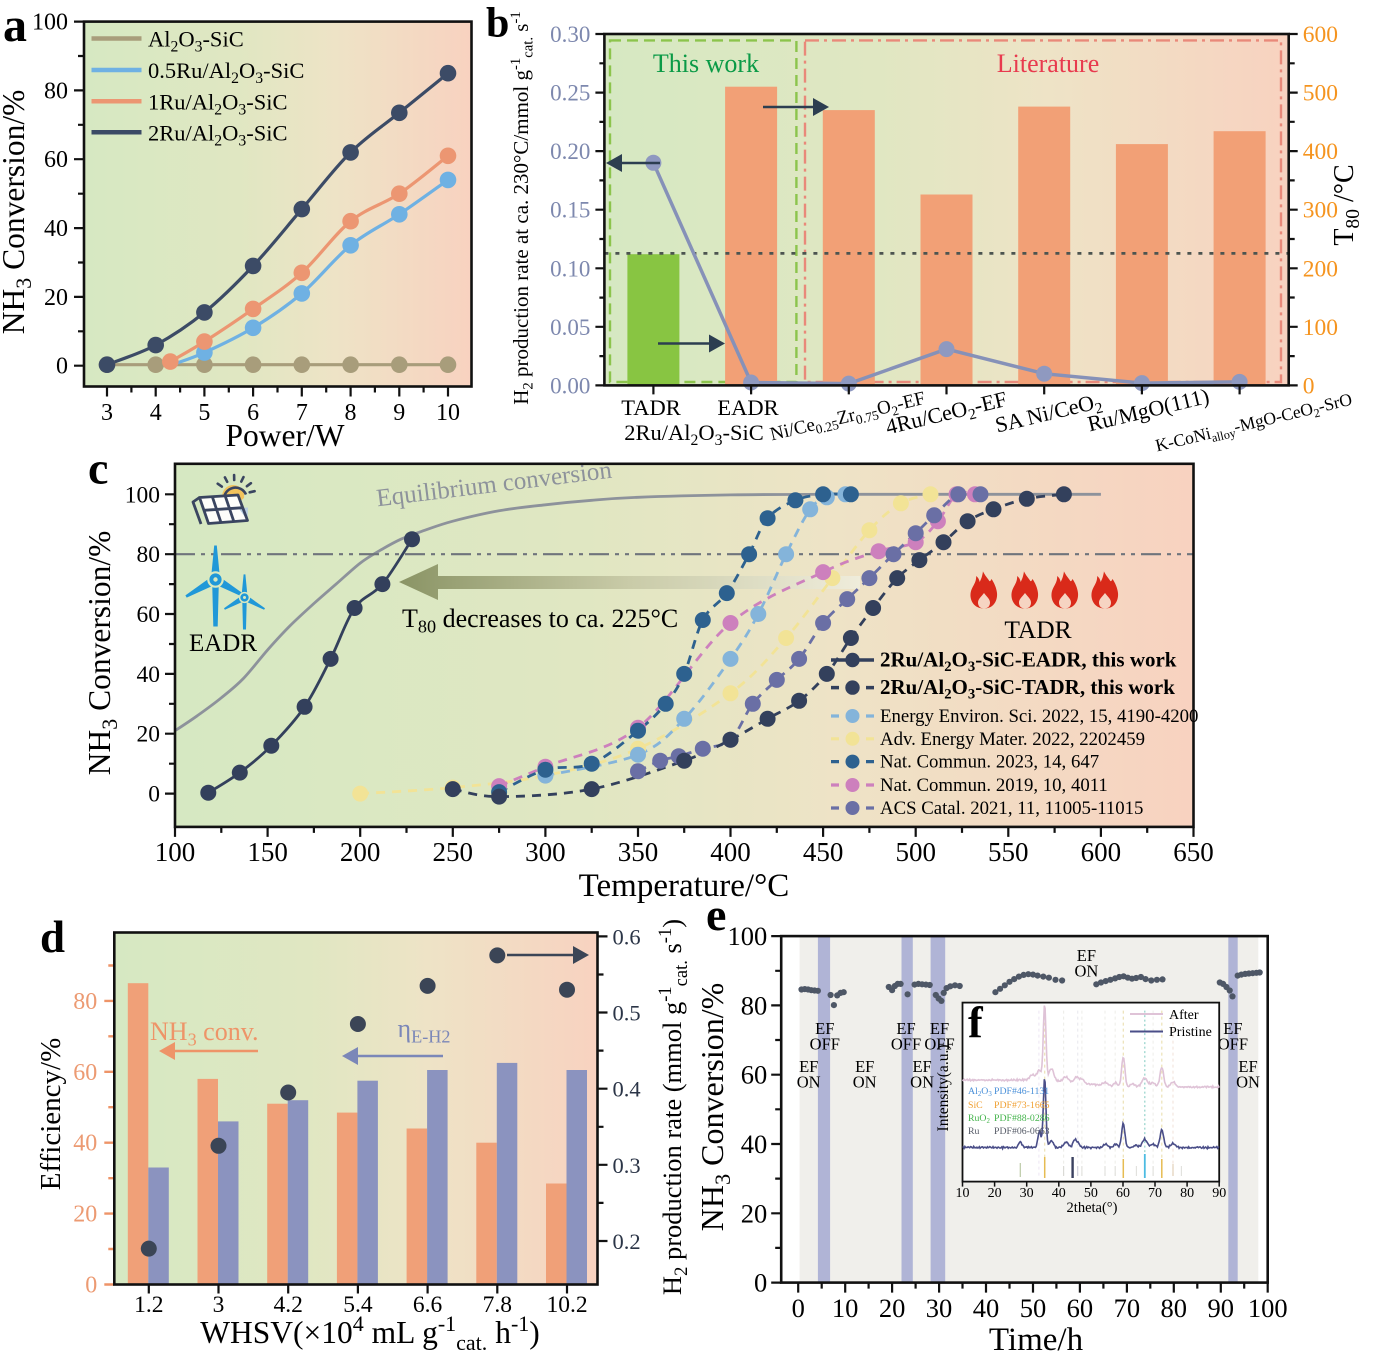 The height and width of the screenshot is (1371, 1386). I want to click on svg-text: Al2O3-SiC, so click(196, 41).